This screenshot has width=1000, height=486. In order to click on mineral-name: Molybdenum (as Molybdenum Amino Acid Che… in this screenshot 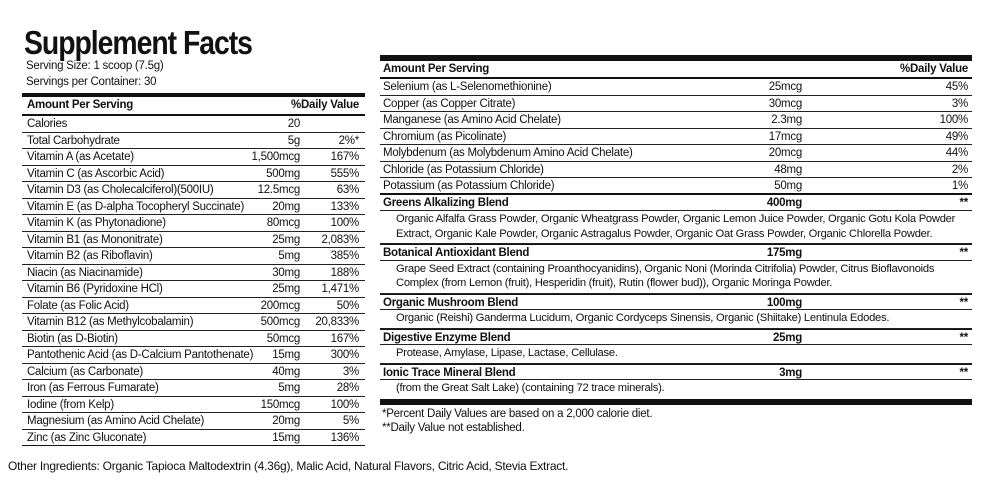, I will do `click(508, 153)`.